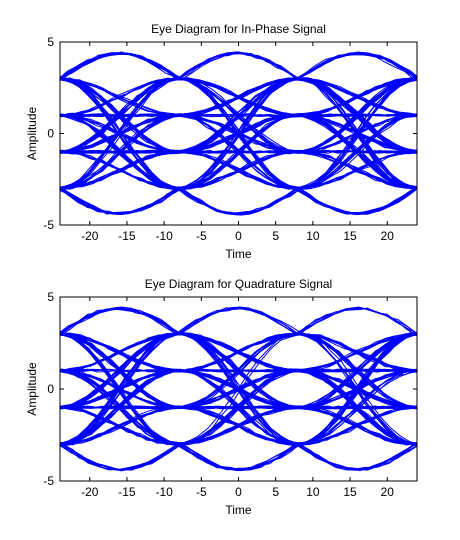 Image resolution: width=460 pixels, height=540 pixels. I want to click on chart-title: Eye Diagram for Quadrature Signal, so click(238, 284).